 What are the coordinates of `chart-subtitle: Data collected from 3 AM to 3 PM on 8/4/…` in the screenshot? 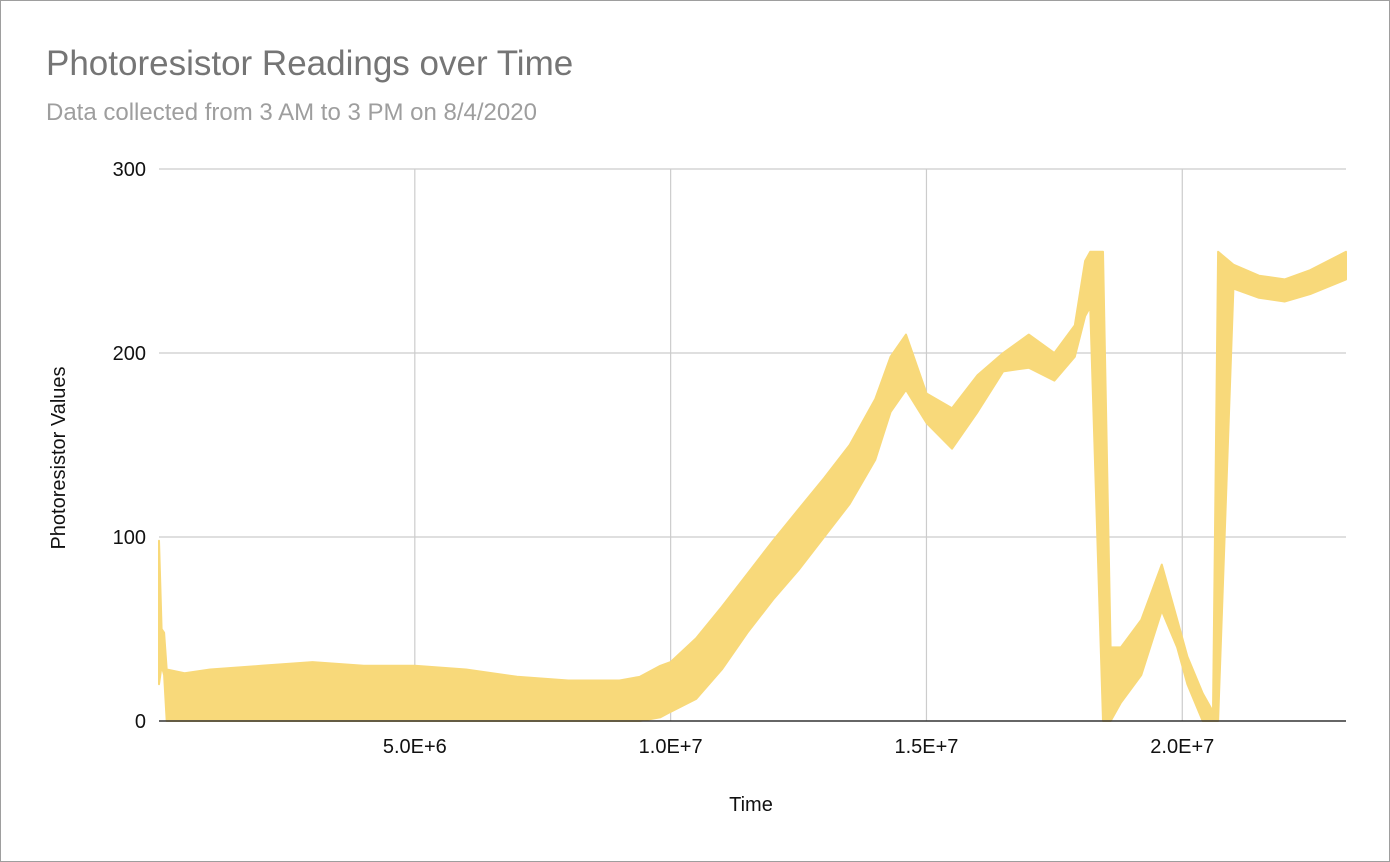 It's located at (291, 112).